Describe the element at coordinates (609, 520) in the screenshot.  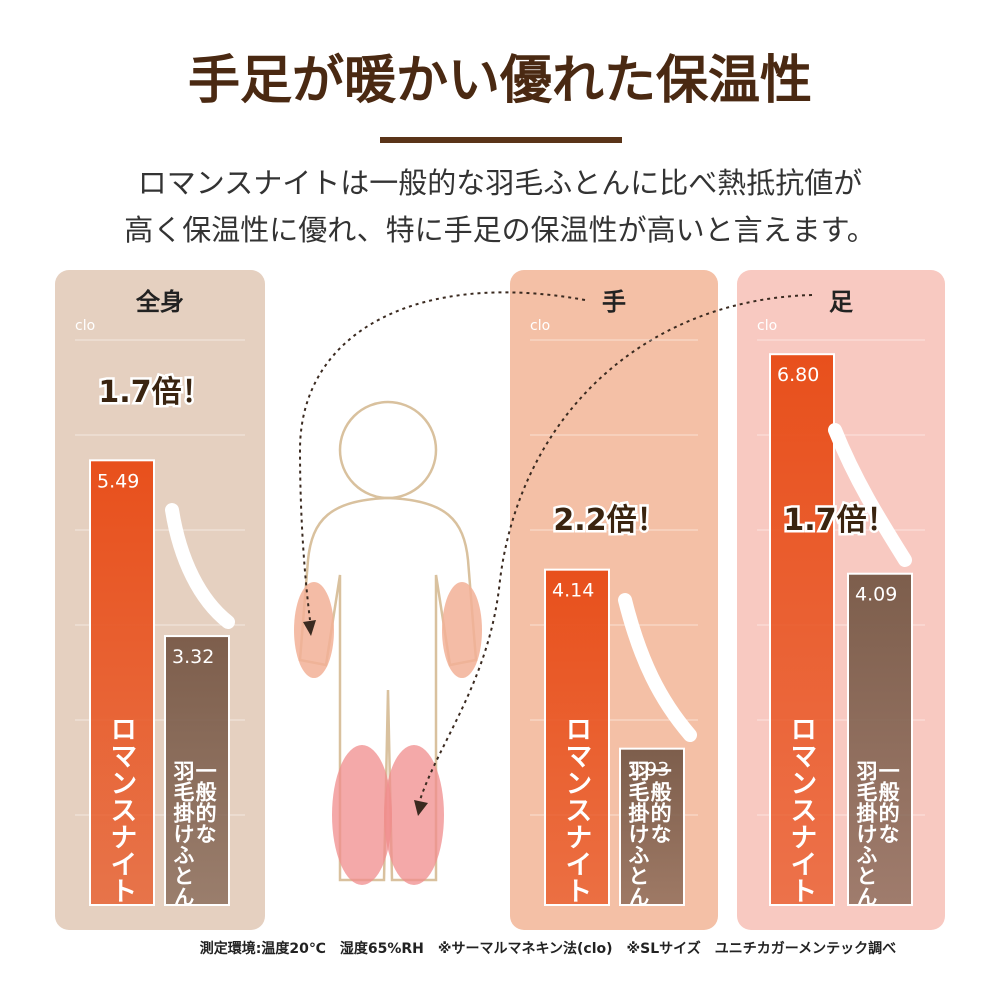
I see `ratio-annotation: 2.2倍！` at that location.